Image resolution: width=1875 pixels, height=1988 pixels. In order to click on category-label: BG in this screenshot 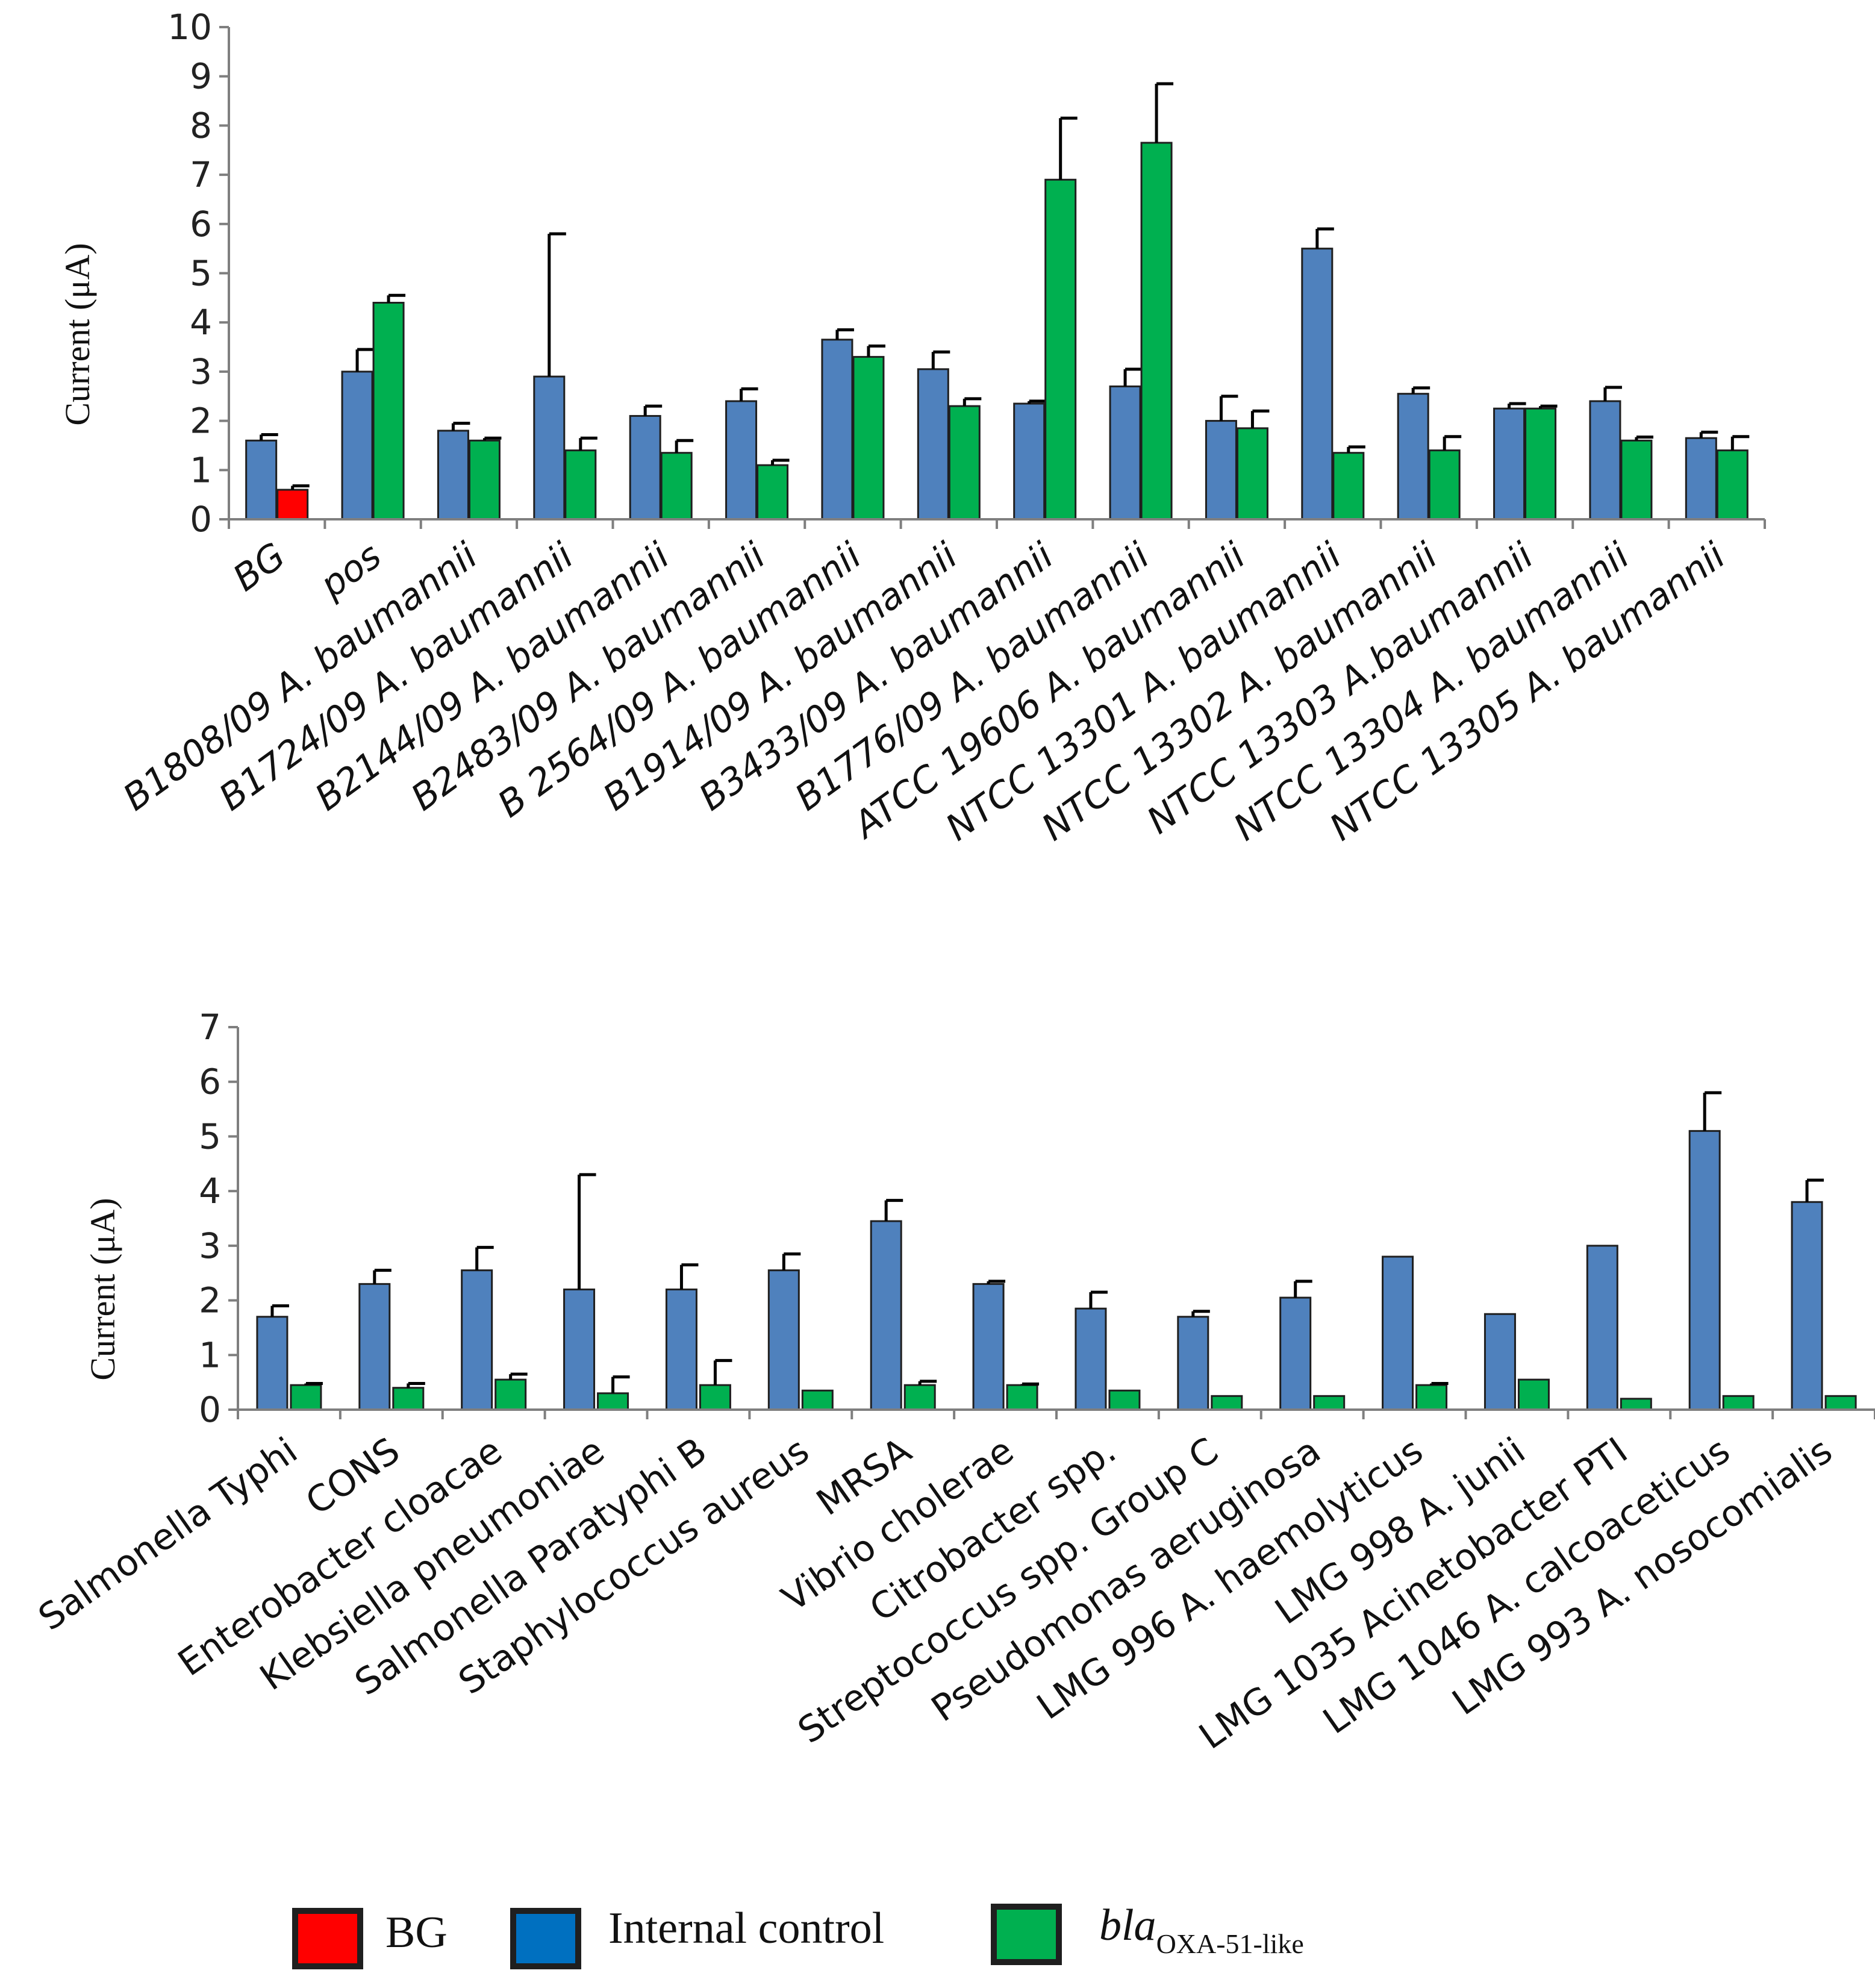, I will do `click(259, 567)`.